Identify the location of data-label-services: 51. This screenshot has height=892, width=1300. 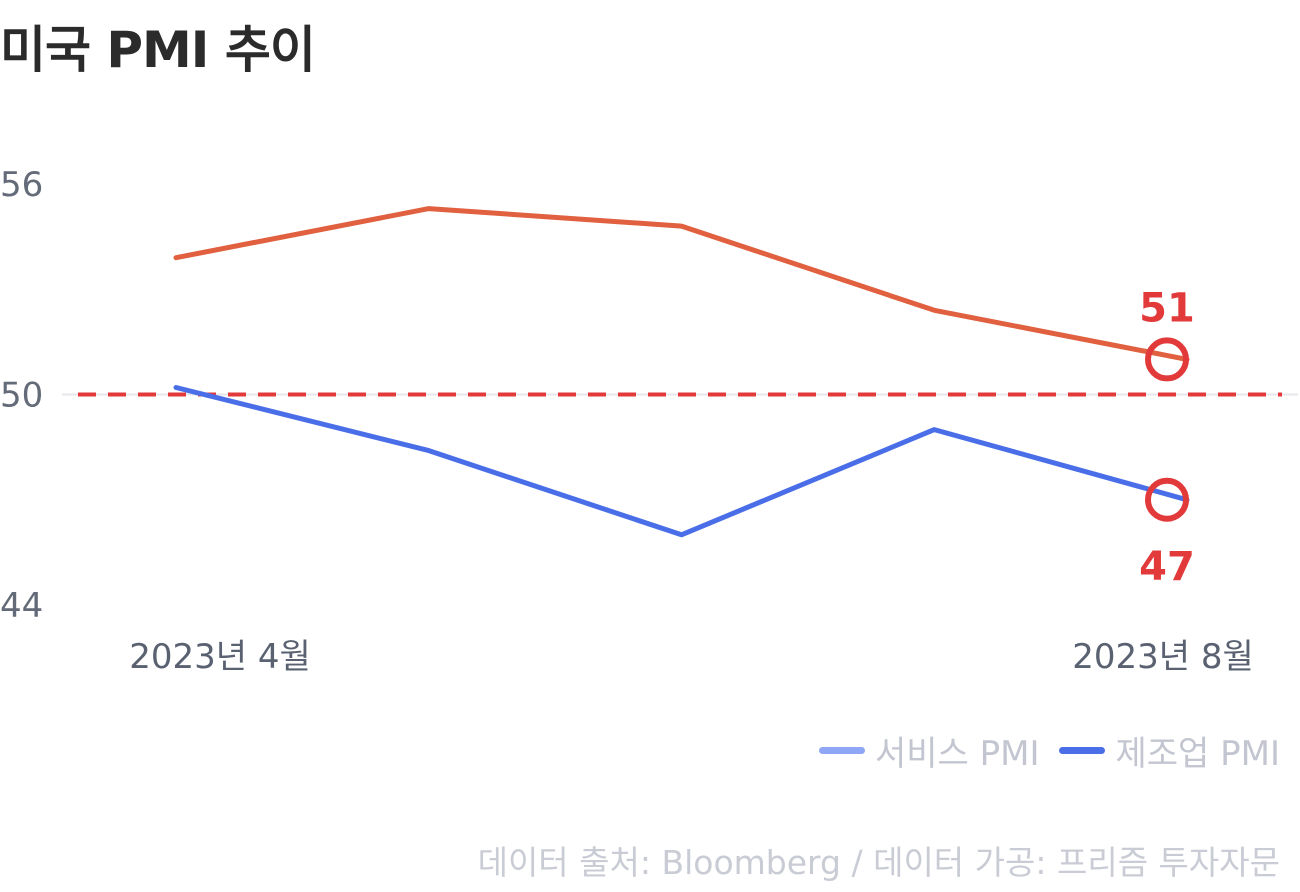
(1167, 308).